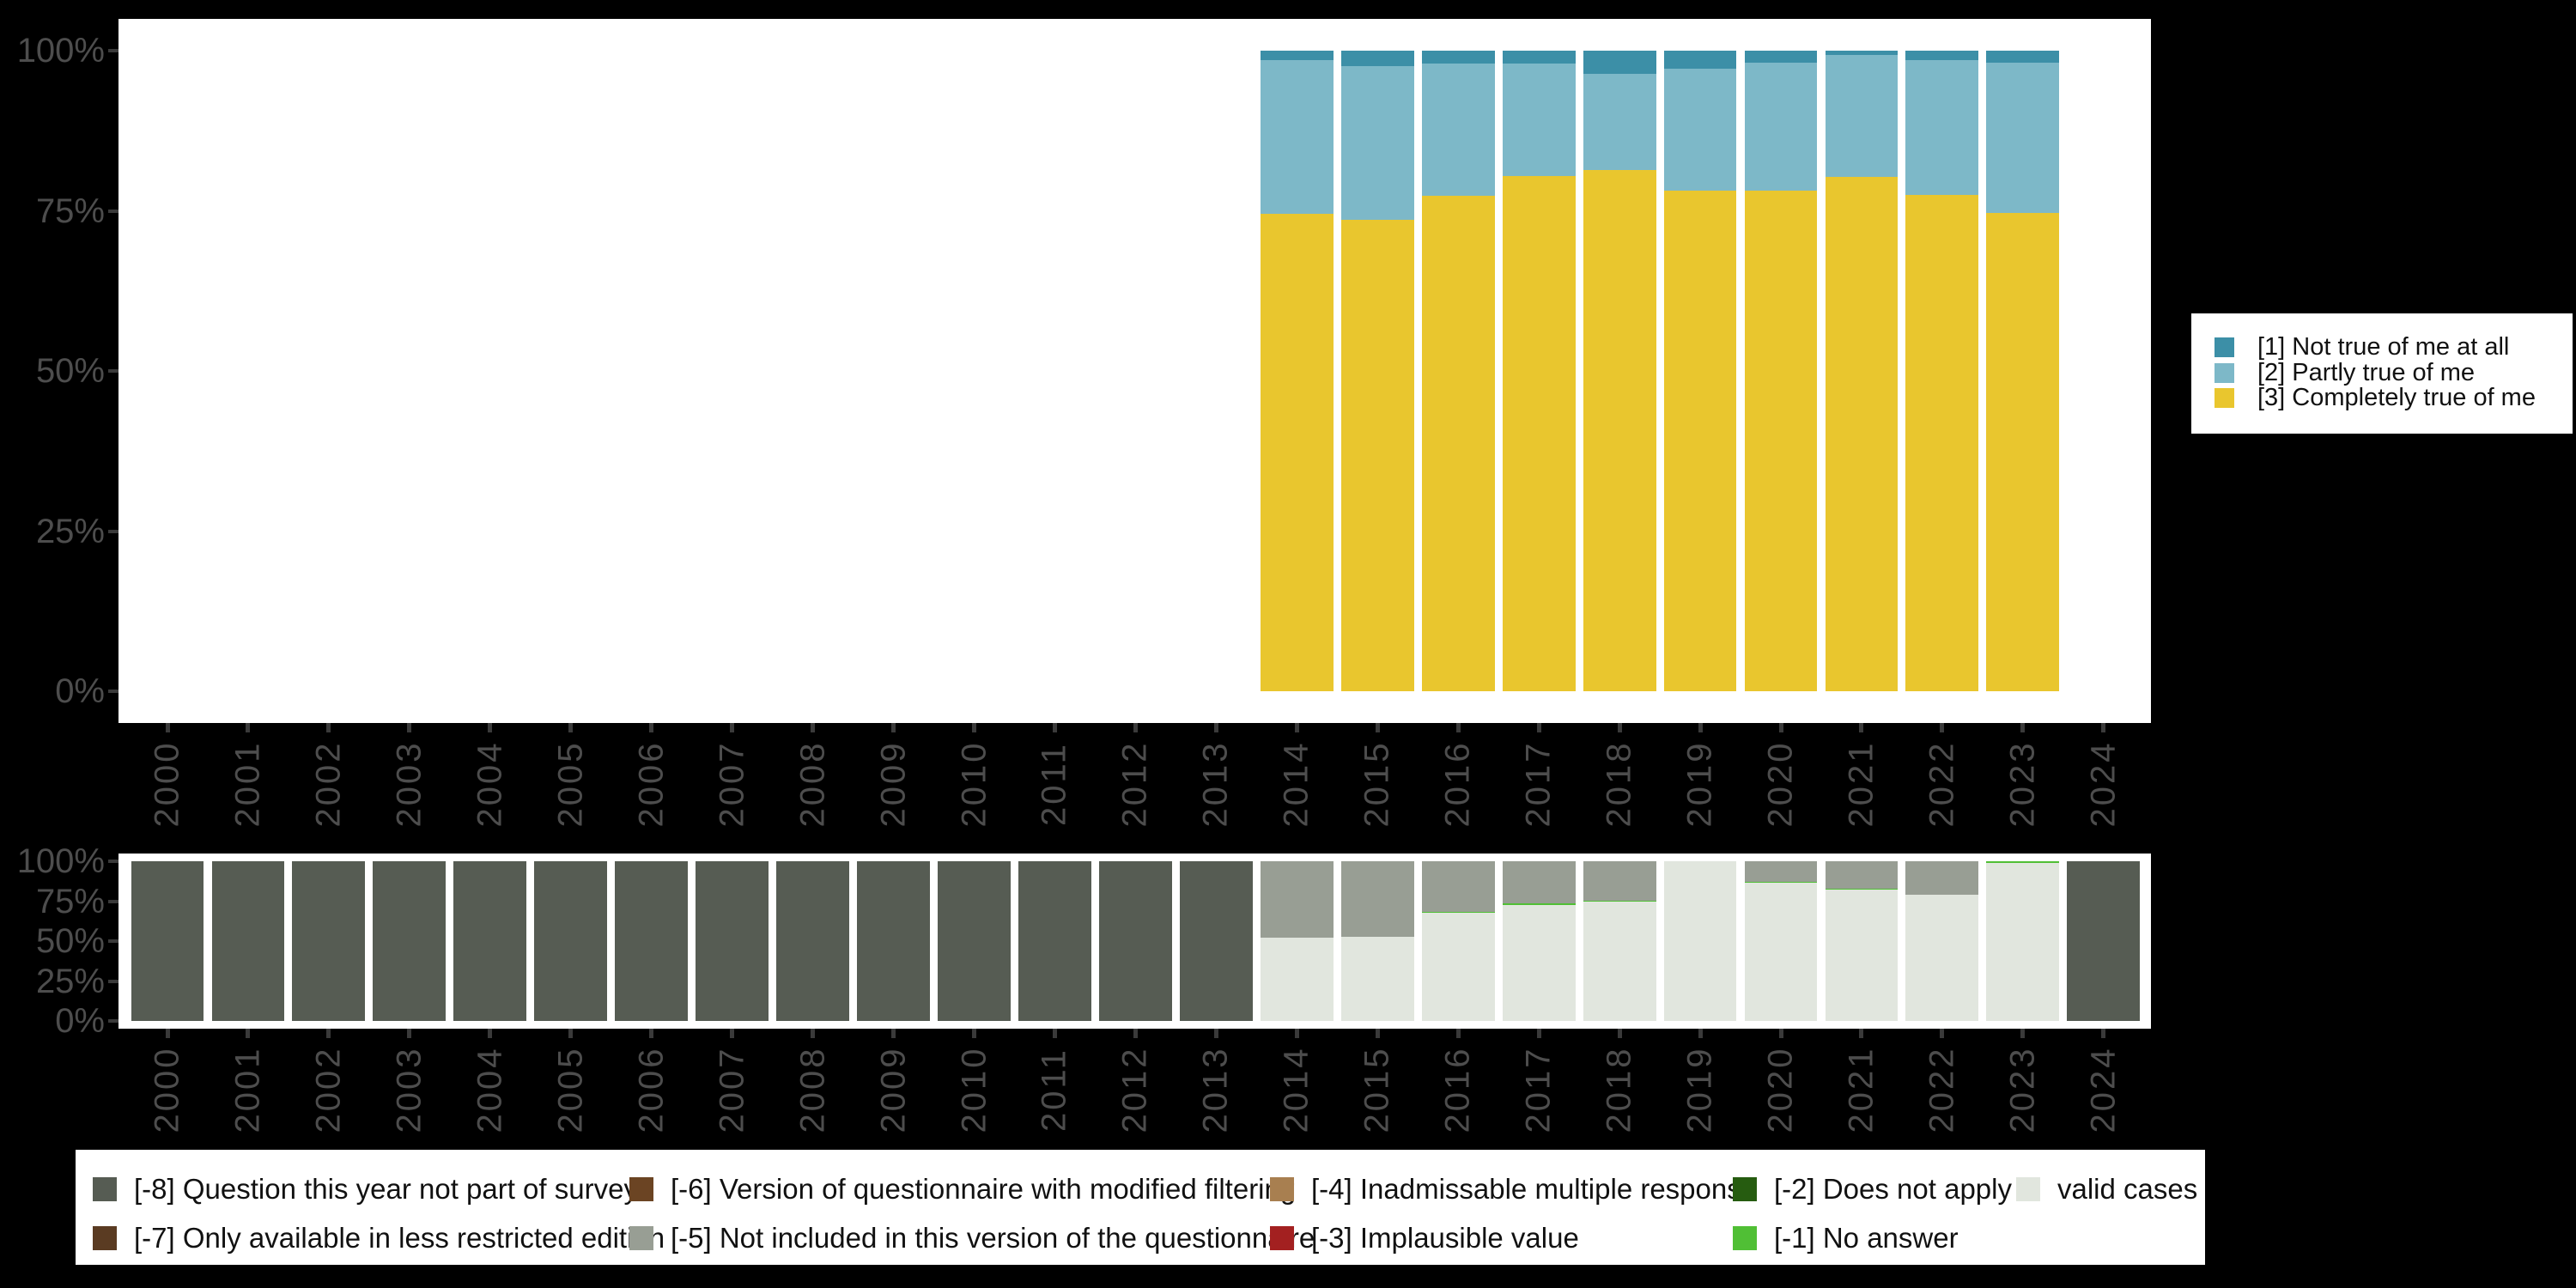  What do you see at coordinates (2127, 1189) in the screenshot?
I see `legend-label: valid cases` at bounding box center [2127, 1189].